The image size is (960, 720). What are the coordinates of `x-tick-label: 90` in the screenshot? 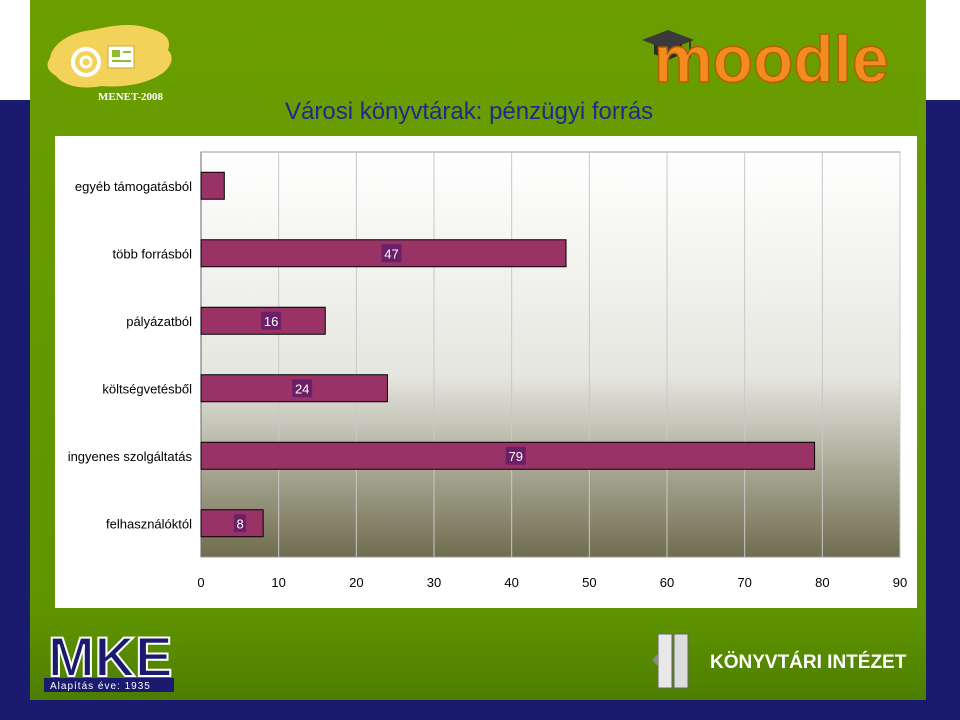 It's located at (900, 582).